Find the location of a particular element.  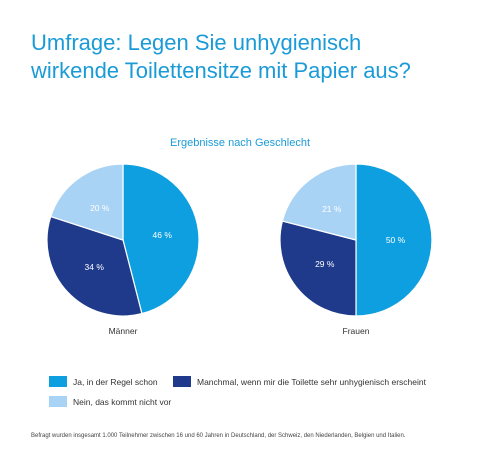

pie-title-frauen: Frauen is located at coordinates (356, 331).